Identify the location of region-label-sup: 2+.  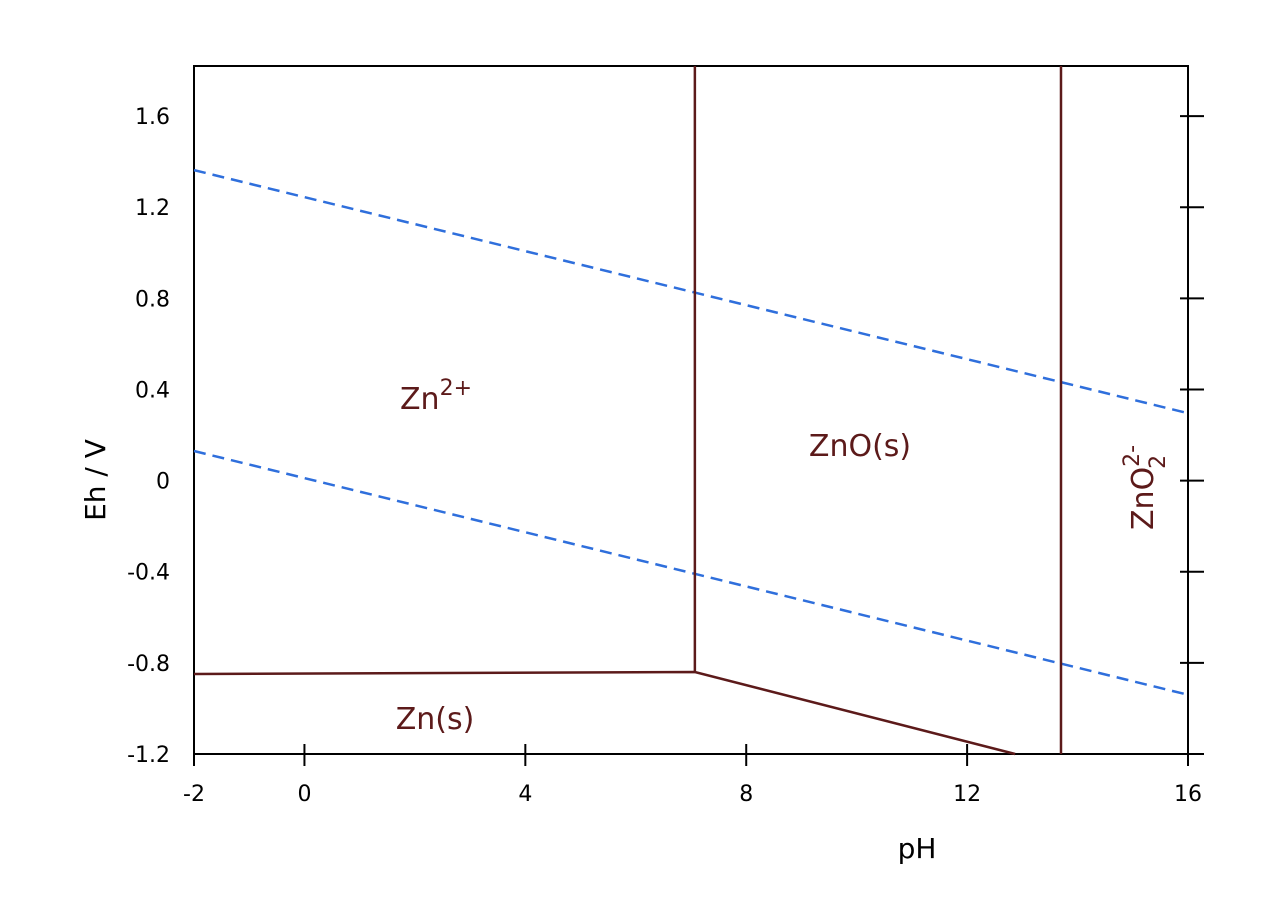
(456, 388).